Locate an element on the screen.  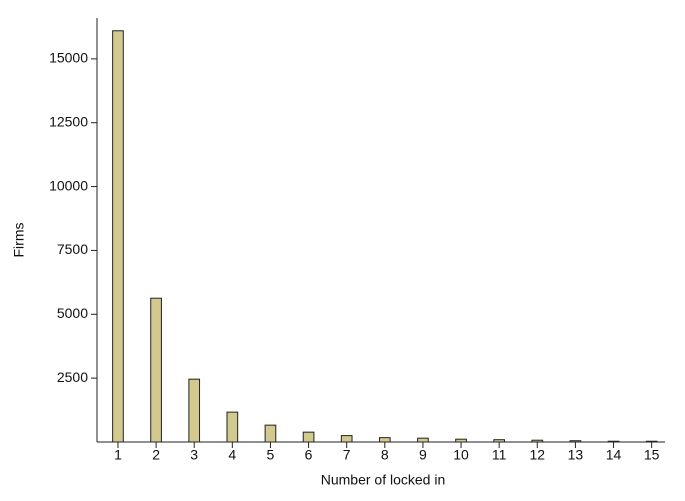
x-tick-label: 10 is located at coordinates (461, 455).